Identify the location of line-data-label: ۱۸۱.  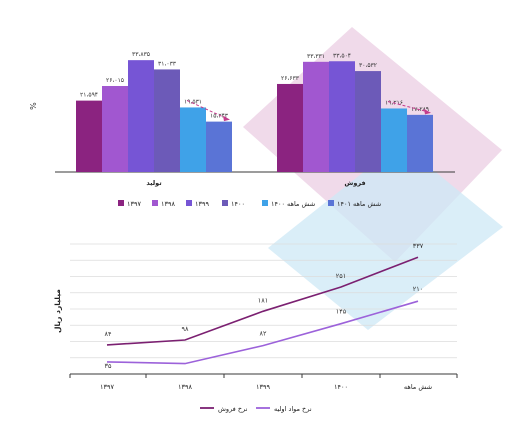
(263, 300).